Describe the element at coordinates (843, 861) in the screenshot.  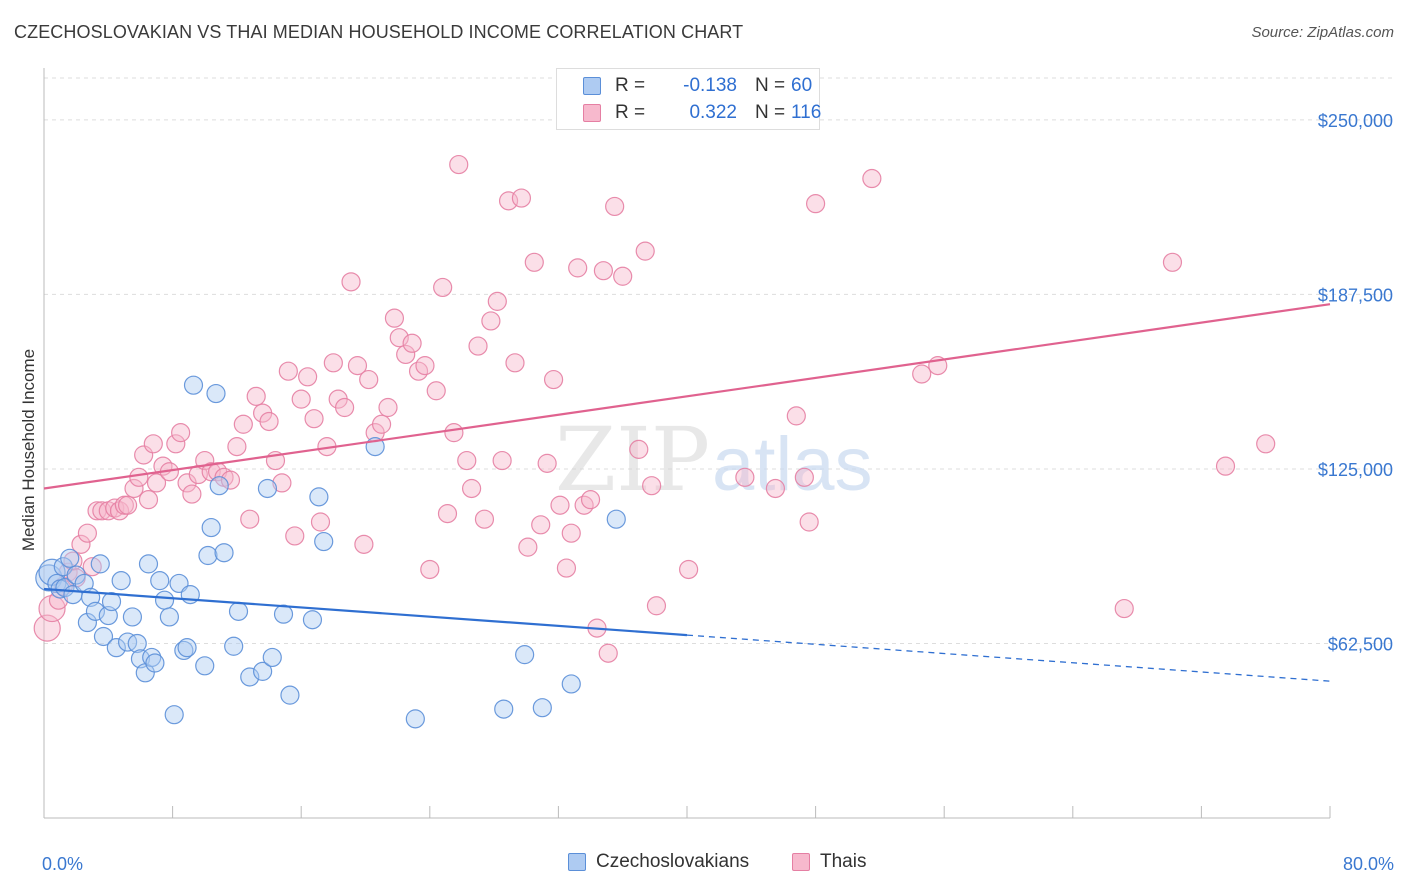
I see `bottom-legend-label: Thais` at that location.